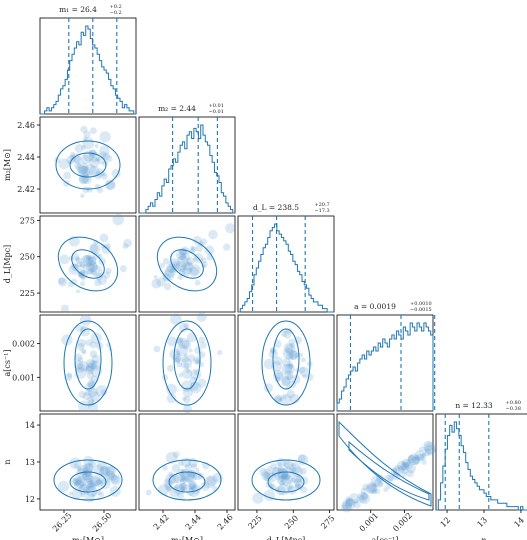  I want to click on hist-panel-dL: d_L = 238.5 +20.7−17.3, so click(286, 257).